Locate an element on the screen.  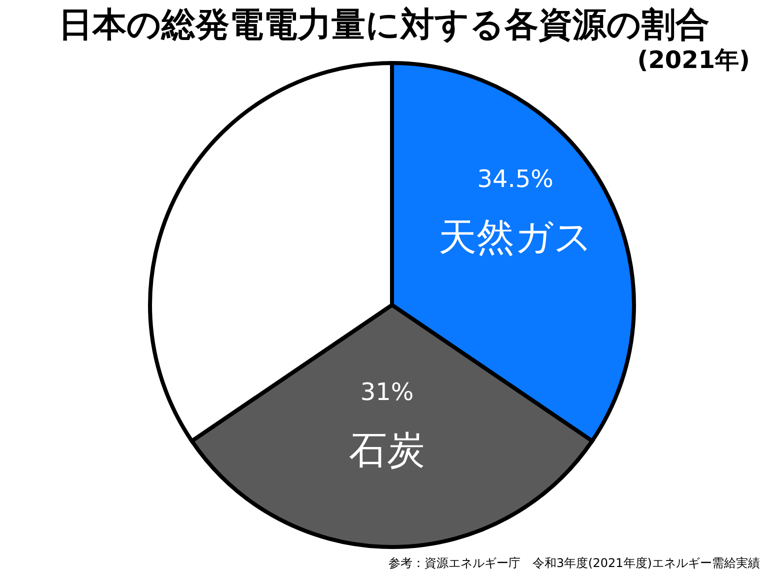
data-label: 34.5% is located at coordinates (515, 179).